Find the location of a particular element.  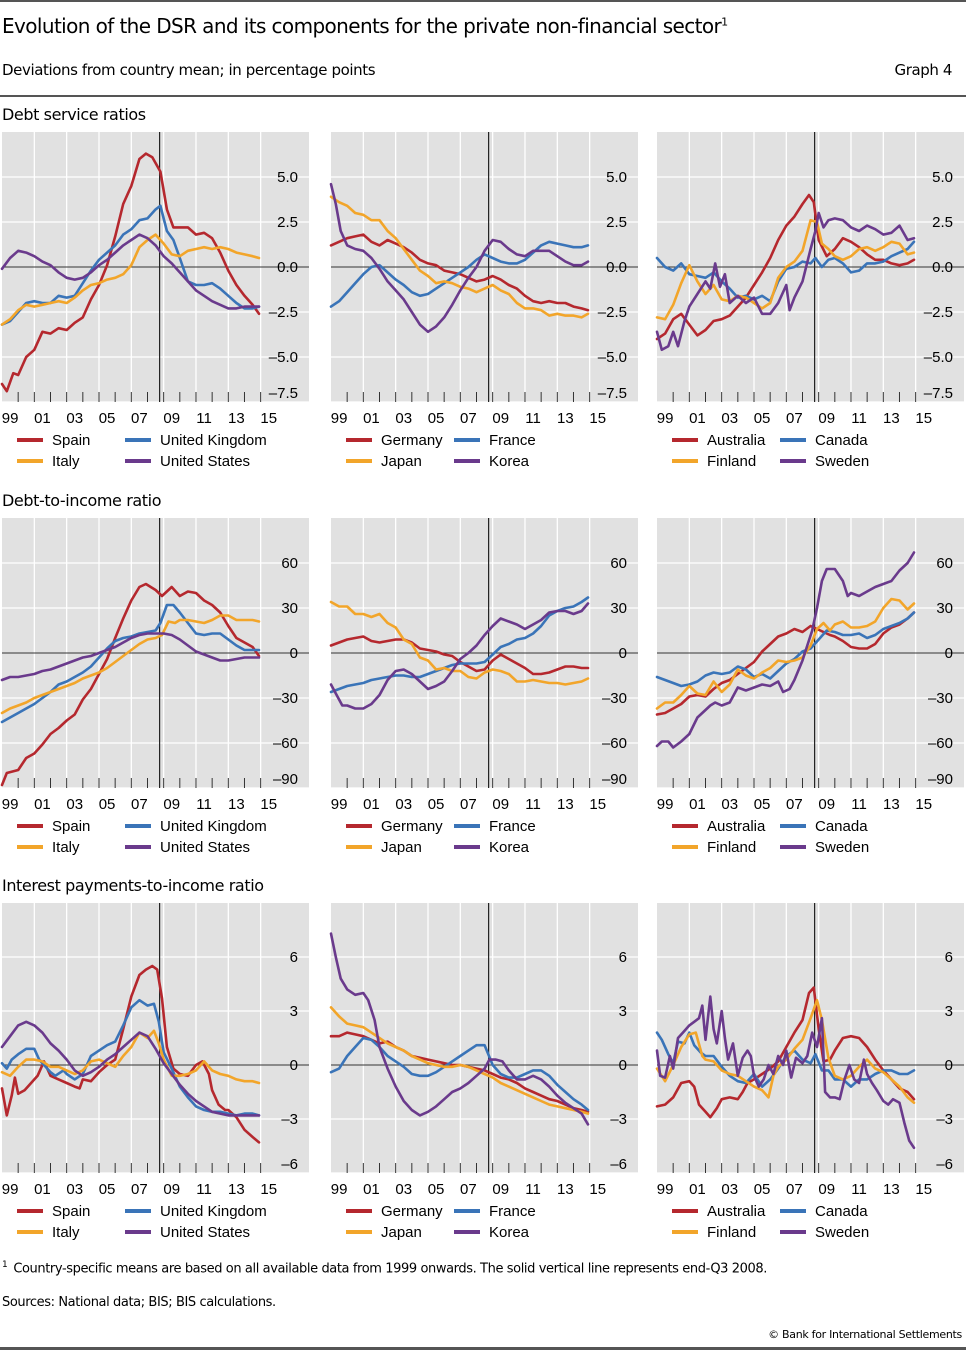

chart-panel-1-2: 60 30 0 –30 –60 –90 99 01 03 05 07 09 11 13 15 is located at coordinates (809, 665).